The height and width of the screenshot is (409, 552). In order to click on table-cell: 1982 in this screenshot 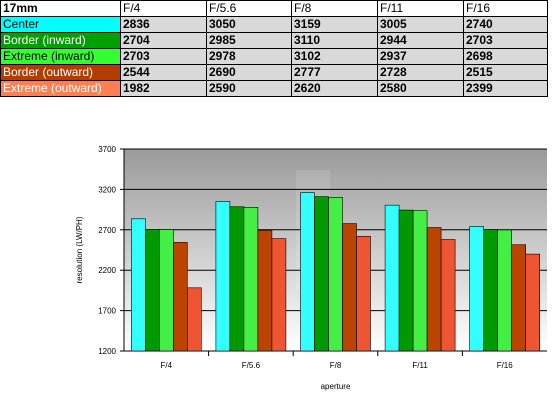, I will do `click(163, 88)`.